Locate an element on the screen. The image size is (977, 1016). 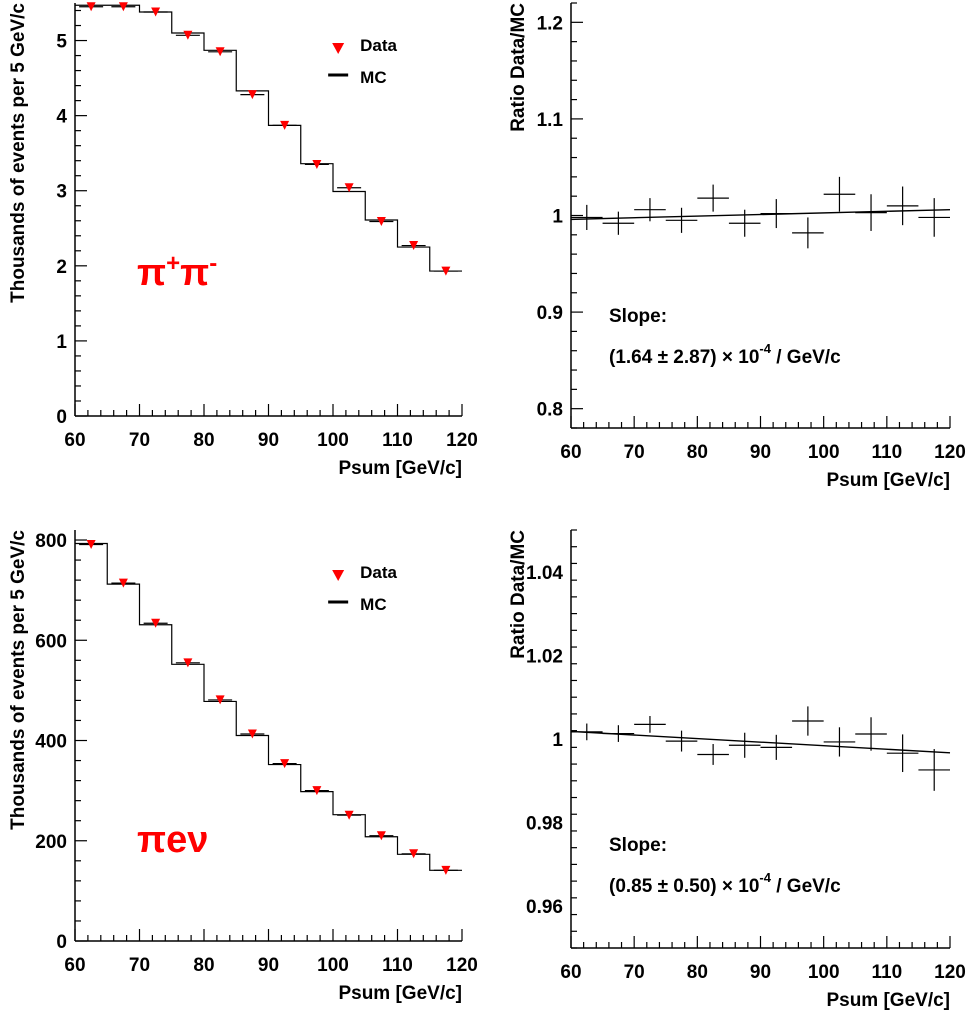
y-tick-label: 600 is located at coordinates (51, 641).